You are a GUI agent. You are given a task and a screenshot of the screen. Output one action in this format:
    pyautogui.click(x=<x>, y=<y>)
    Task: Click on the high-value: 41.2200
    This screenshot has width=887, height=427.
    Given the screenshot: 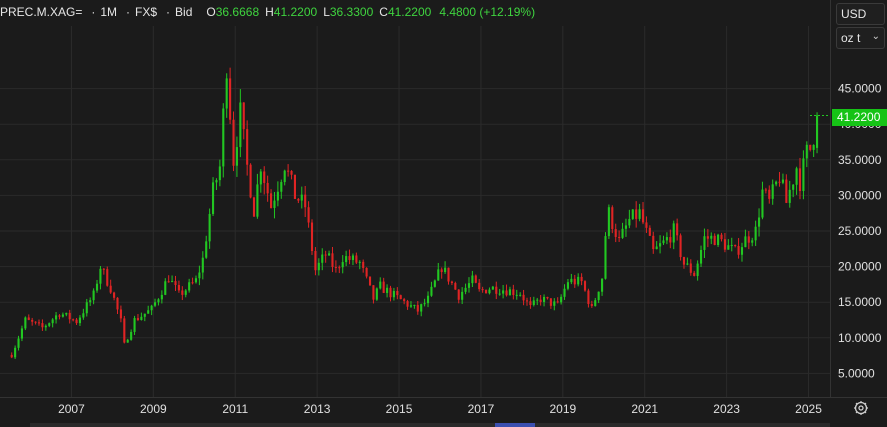 What is the action you would take?
    pyautogui.click(x=295, y=12)
    